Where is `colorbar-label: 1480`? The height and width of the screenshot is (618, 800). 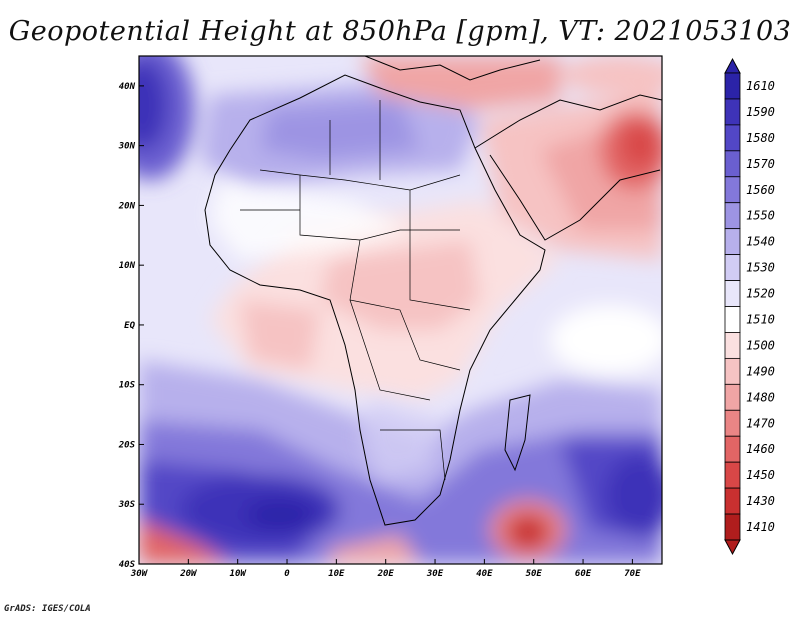
colorbar-label: 1480 is located at coordinates (760, 397).